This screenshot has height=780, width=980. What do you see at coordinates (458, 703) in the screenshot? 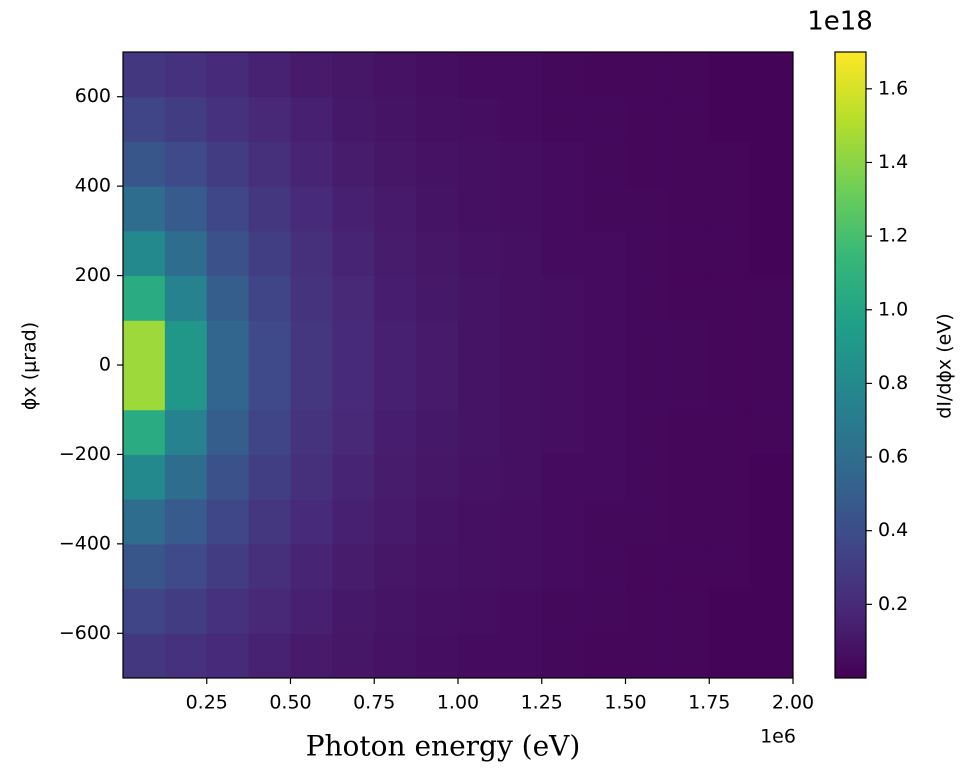
I see `x-tick-label: 1.00` at bounding box center [458, 703].